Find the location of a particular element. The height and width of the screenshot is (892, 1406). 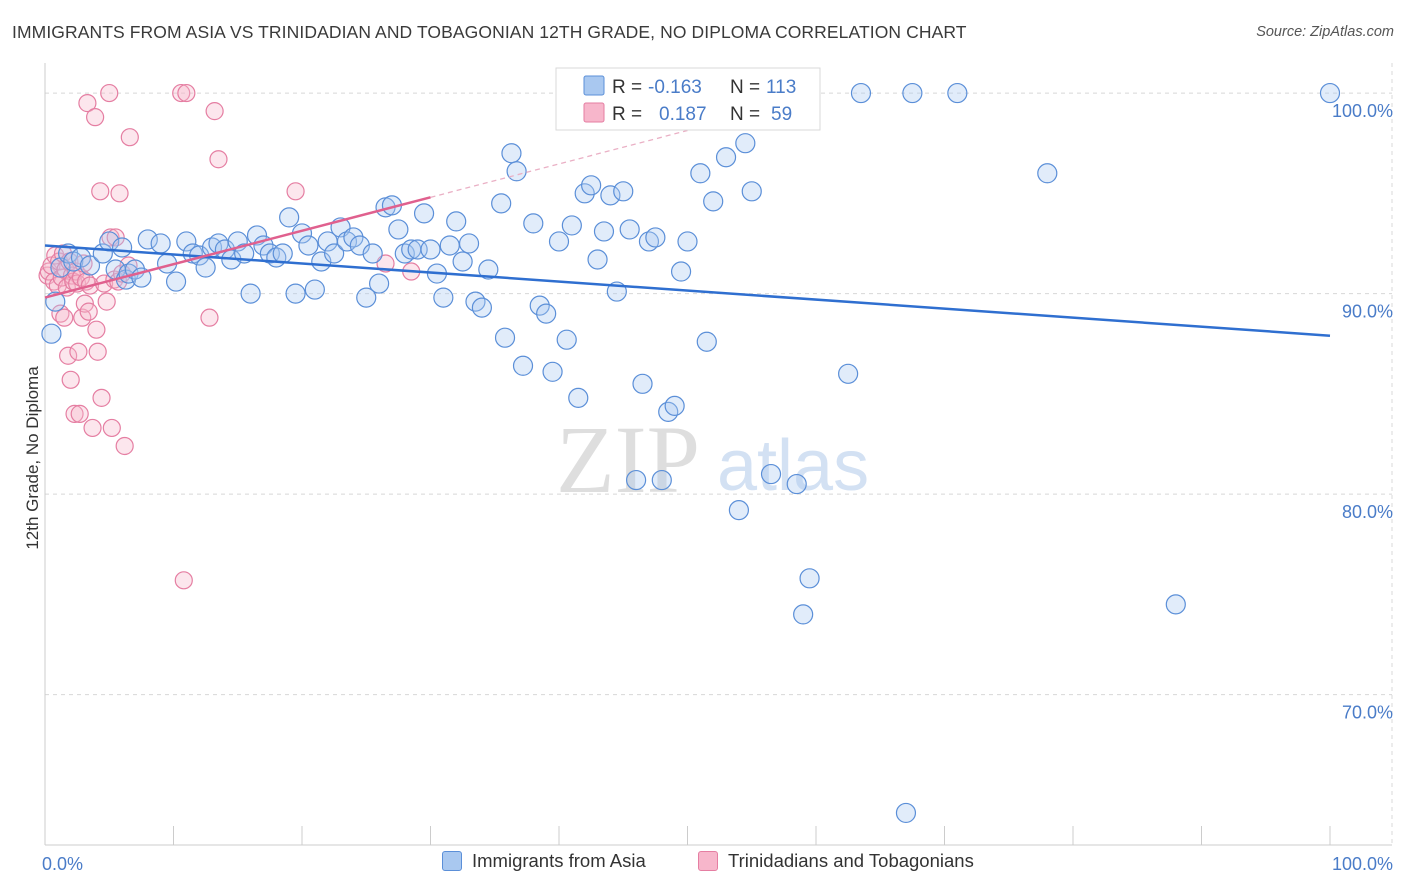

legend-asia: Immigrants from Asia is located at coordinates (544, 861).